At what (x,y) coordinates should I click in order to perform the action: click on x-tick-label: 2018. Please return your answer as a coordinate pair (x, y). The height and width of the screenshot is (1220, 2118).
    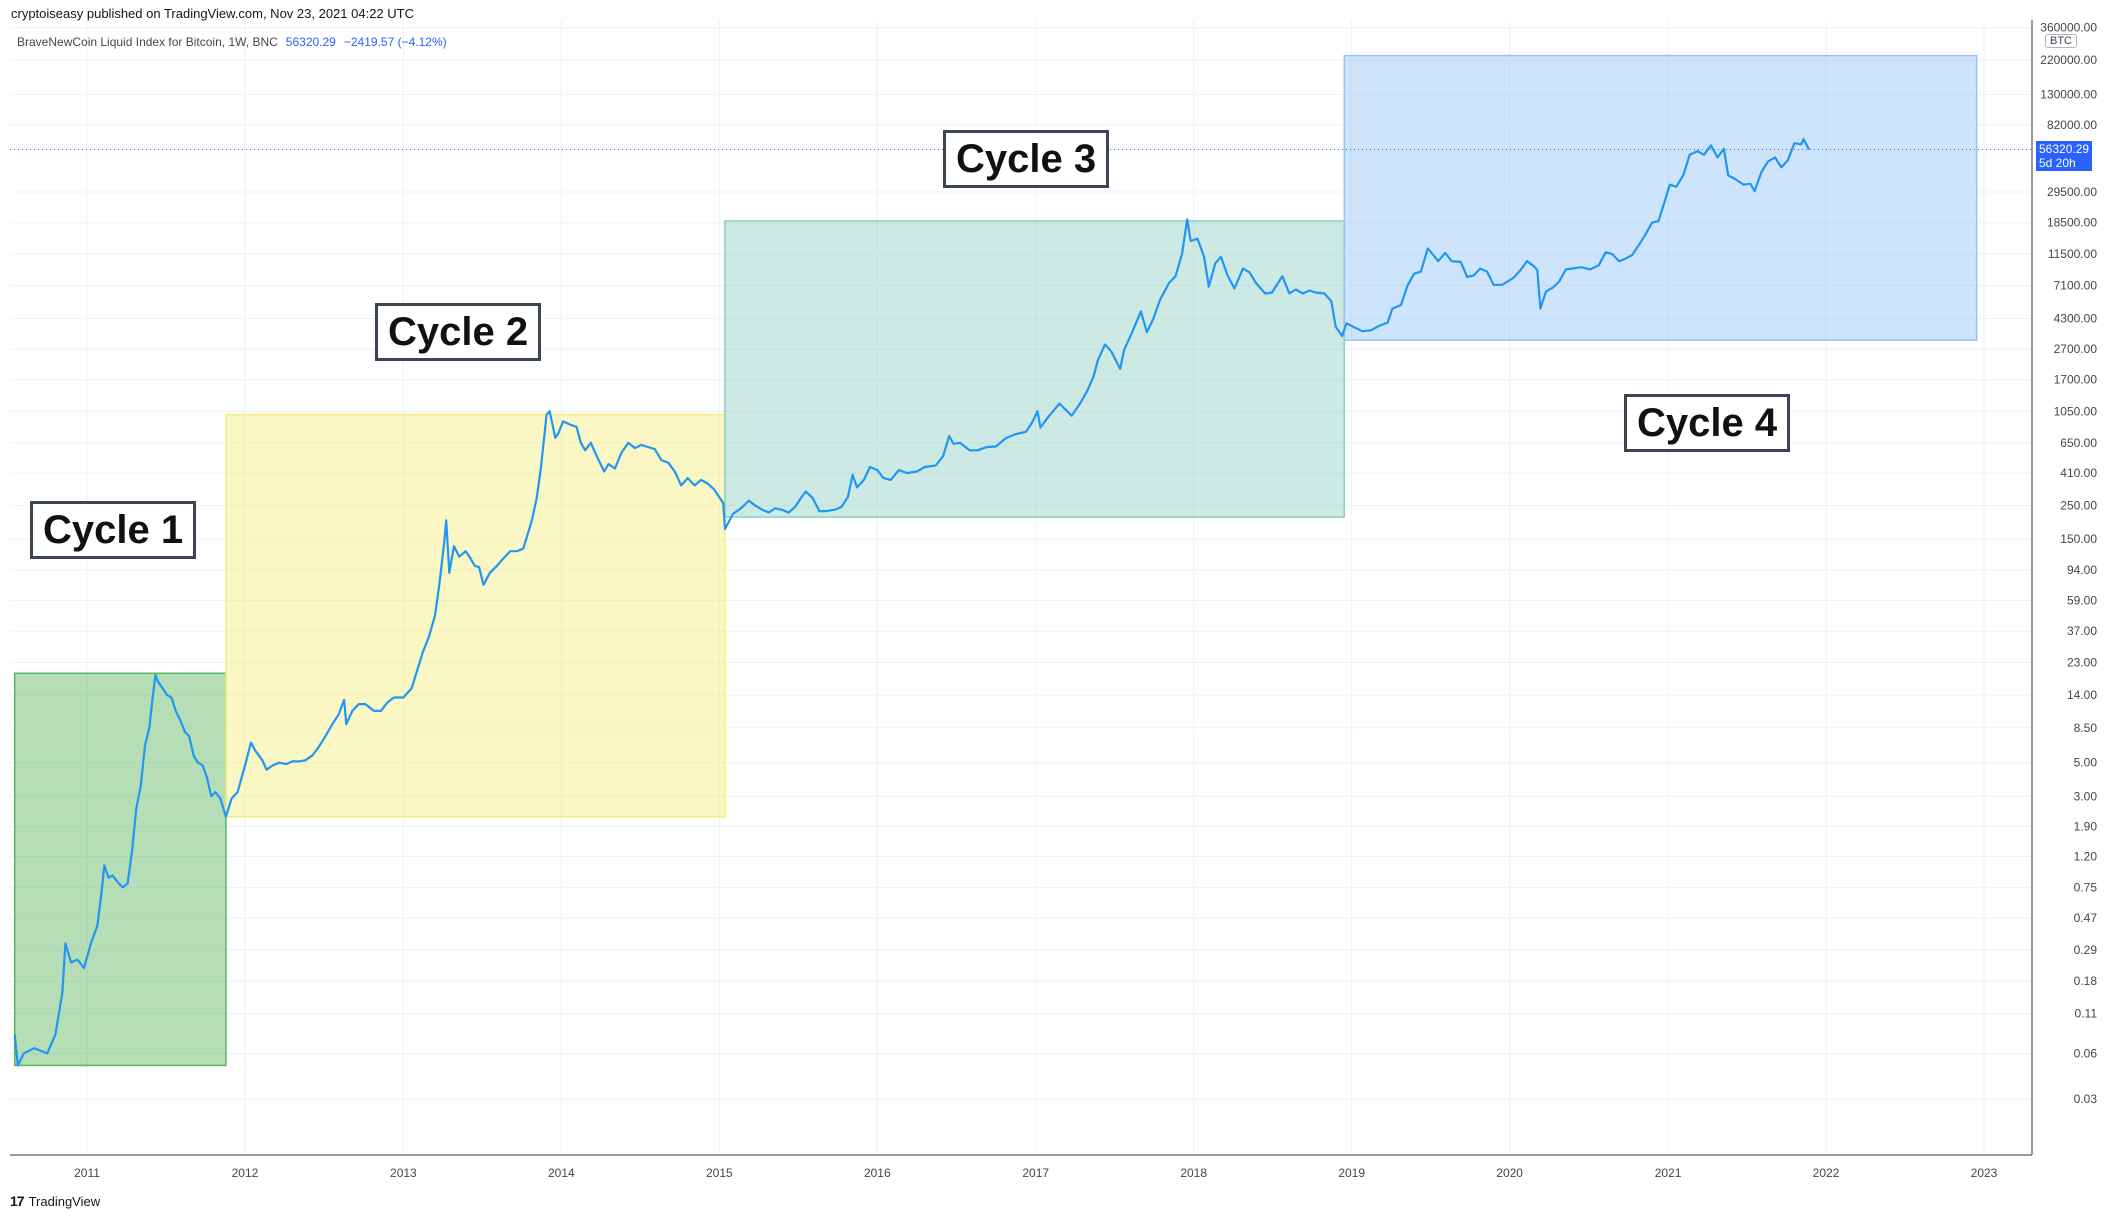
    Looking at the image, I should click on (1193, 1173).